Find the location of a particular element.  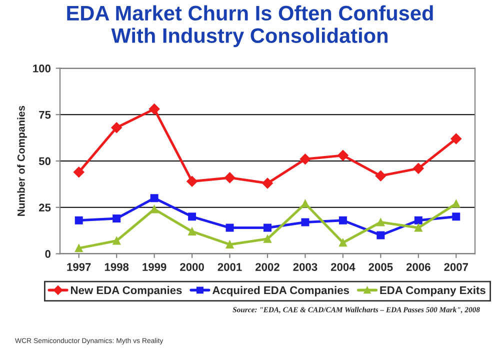

x-tick-label: 1997 is located at coordinates (79, 267).